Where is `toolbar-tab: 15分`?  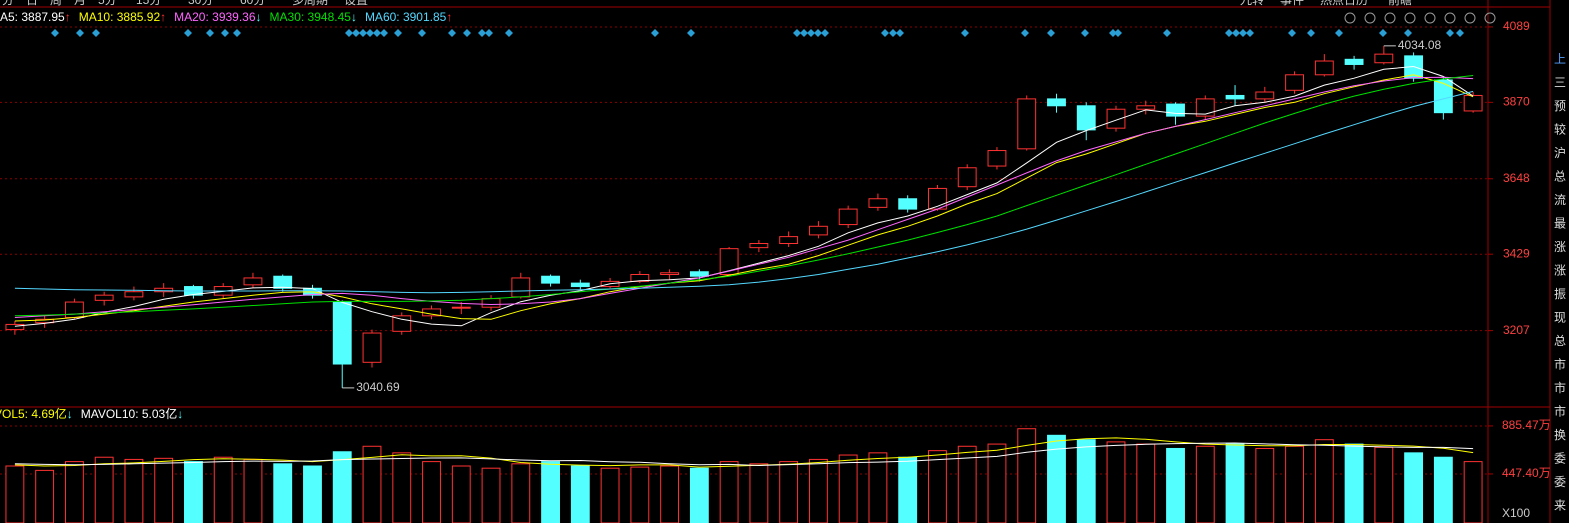
toolbar-tab: 15分 is located at coordinates (148, 3).